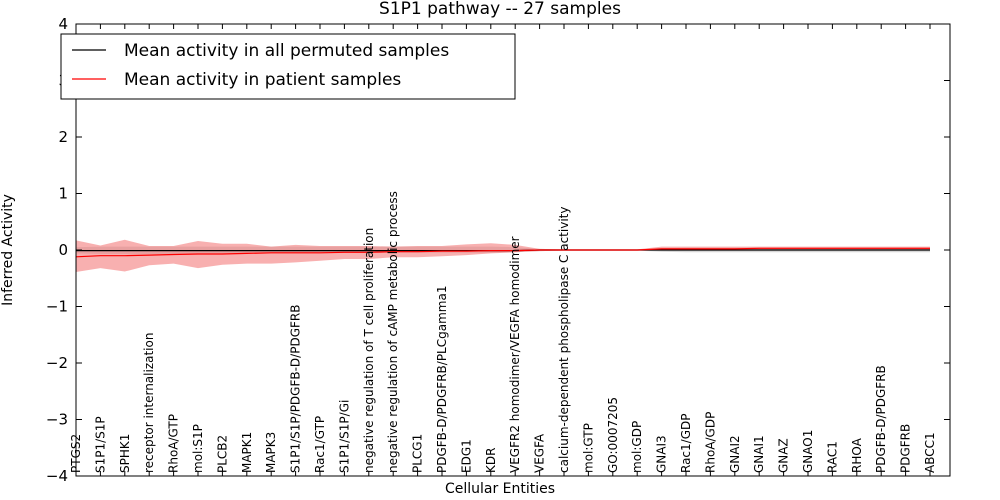  I want to click on confidence-bands, so click(503, 255).